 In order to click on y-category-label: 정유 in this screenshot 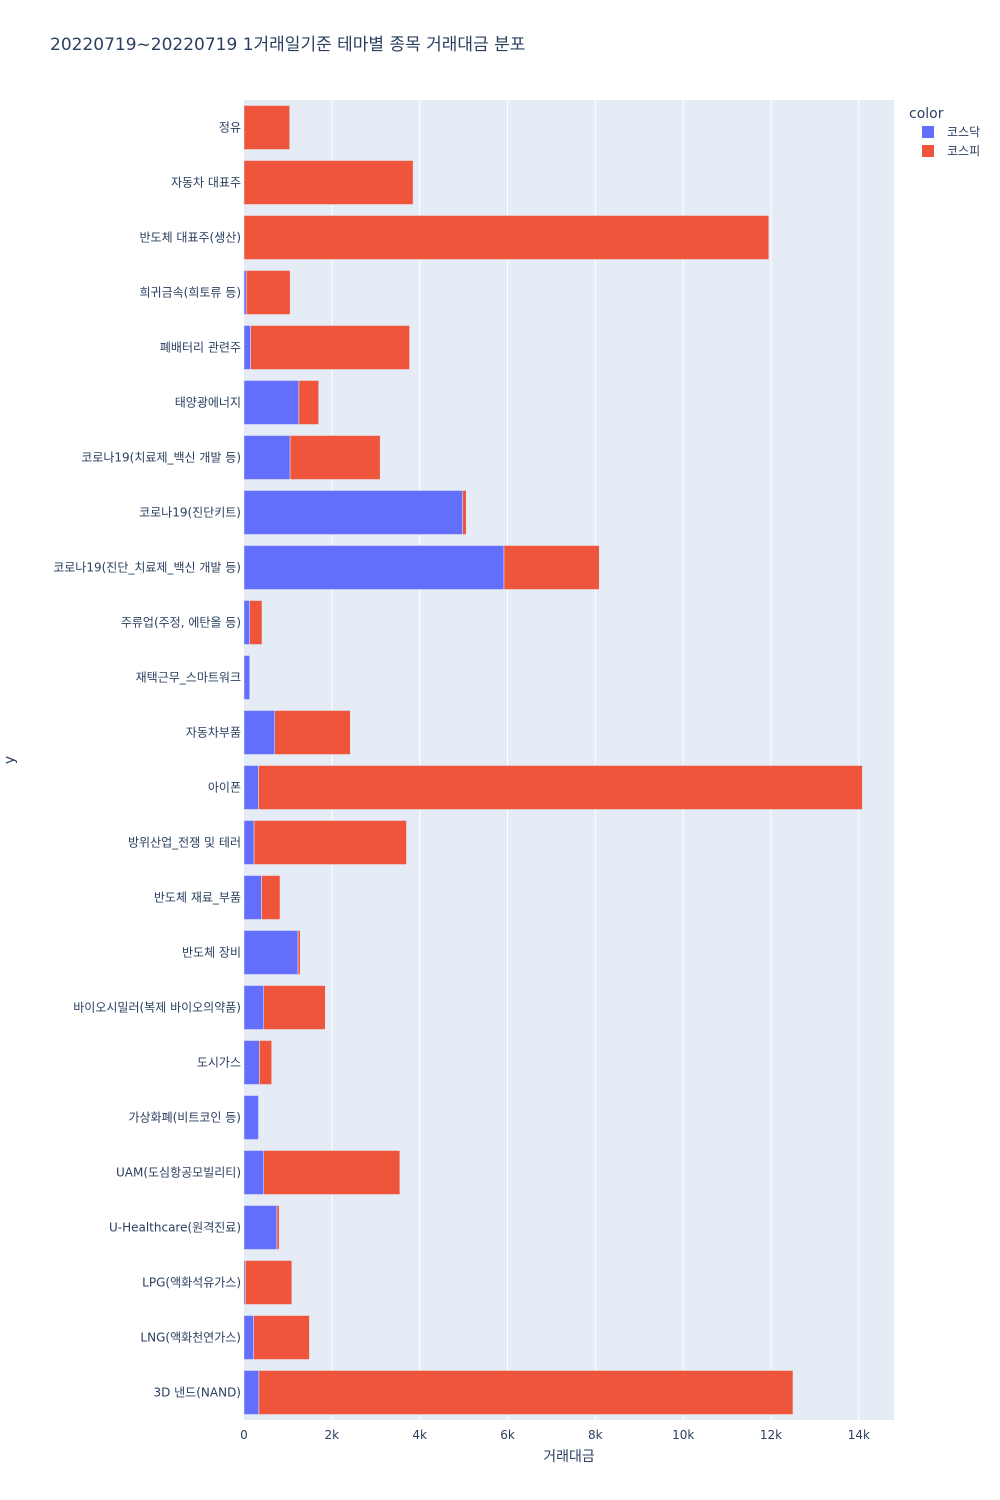, I will do `click(230, 128)`.